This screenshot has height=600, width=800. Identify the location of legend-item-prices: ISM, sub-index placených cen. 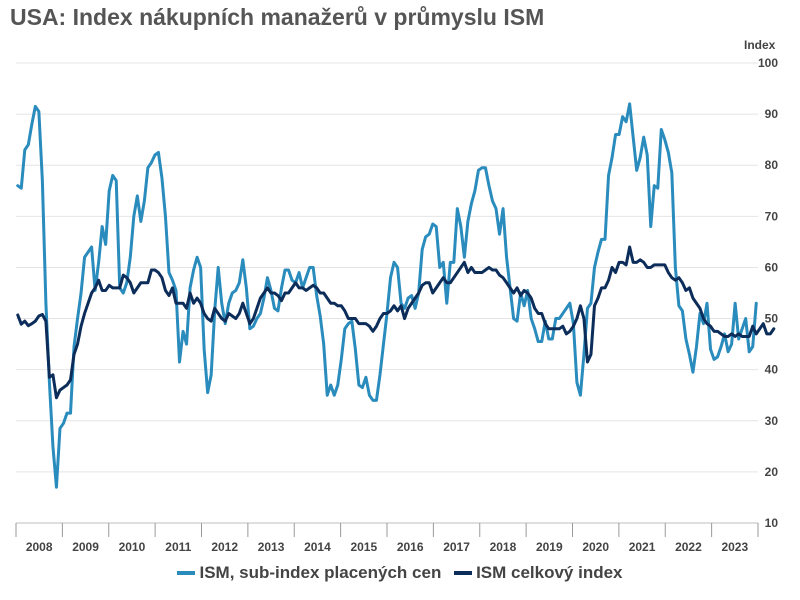
(309, 573).